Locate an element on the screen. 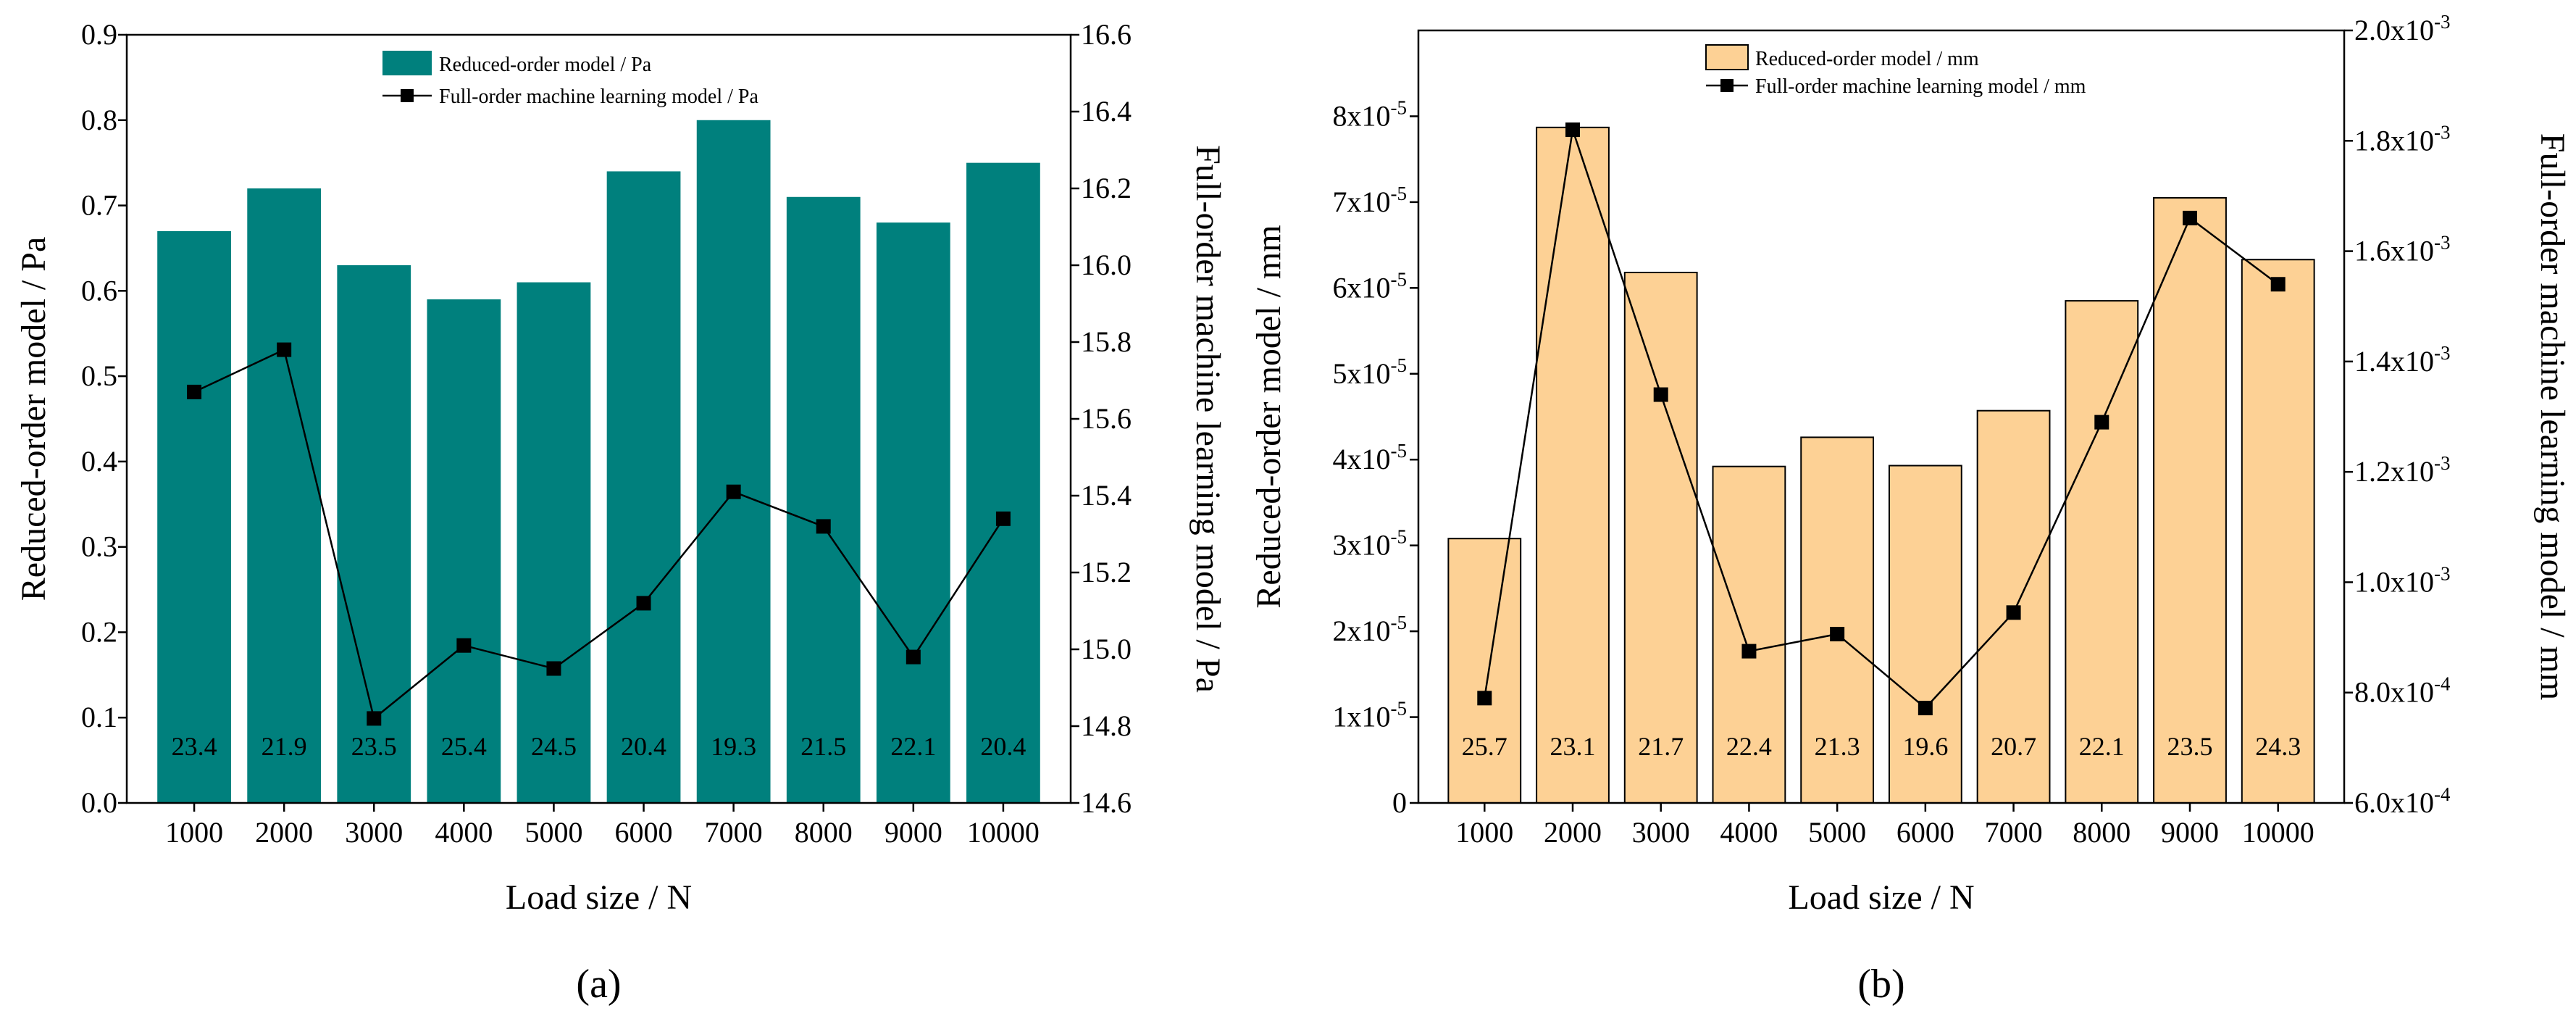  y2-tick-label: 1.4x10⁻³ is located at coordinates (2402, 360).